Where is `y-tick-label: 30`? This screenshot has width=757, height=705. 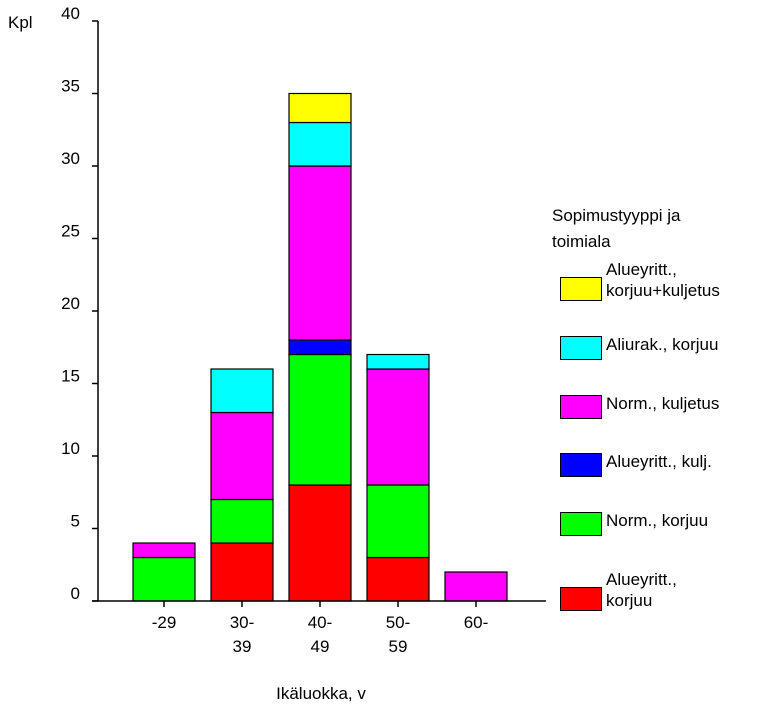
y-tick-label: 30 is located at coordinates (70, 158).